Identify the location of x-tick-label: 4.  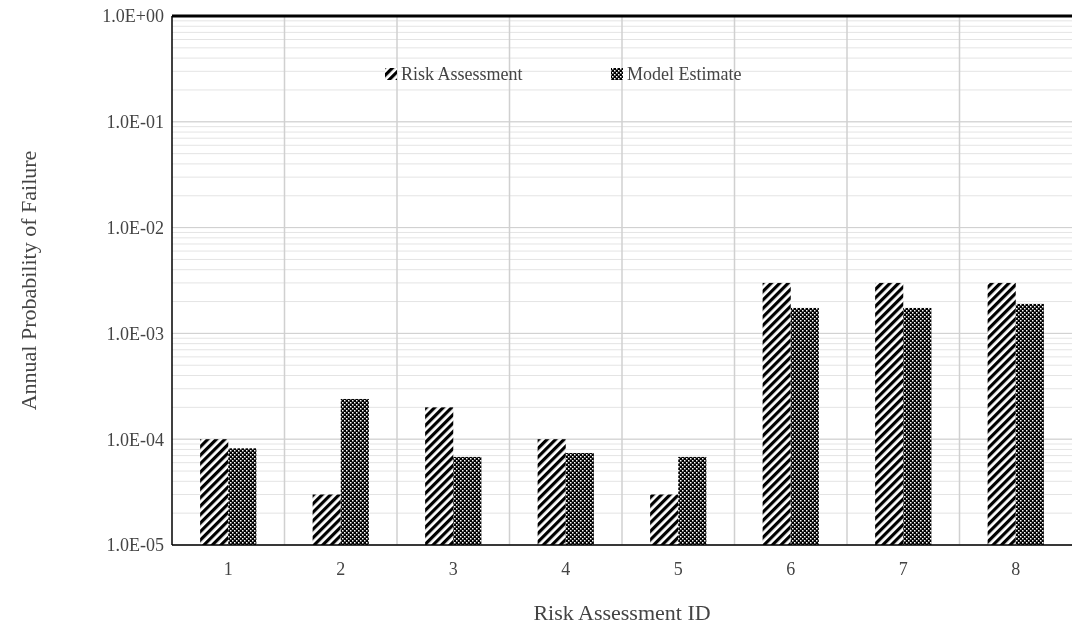
(566, 569).